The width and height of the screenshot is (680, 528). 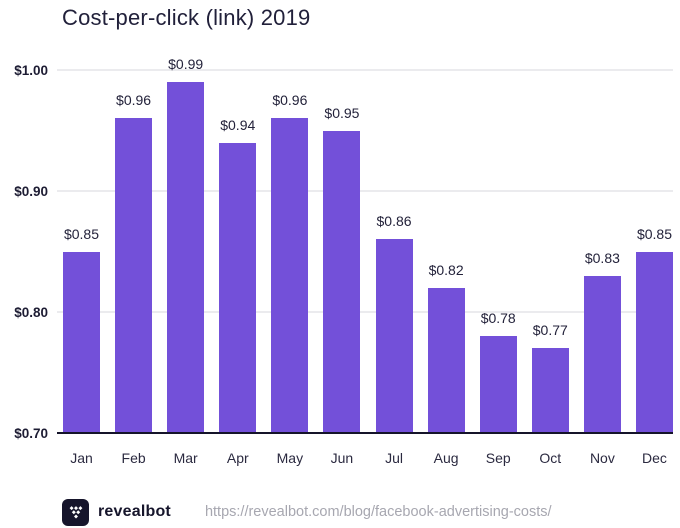 I want to click on bar-oct, so click(x=550, y=391).